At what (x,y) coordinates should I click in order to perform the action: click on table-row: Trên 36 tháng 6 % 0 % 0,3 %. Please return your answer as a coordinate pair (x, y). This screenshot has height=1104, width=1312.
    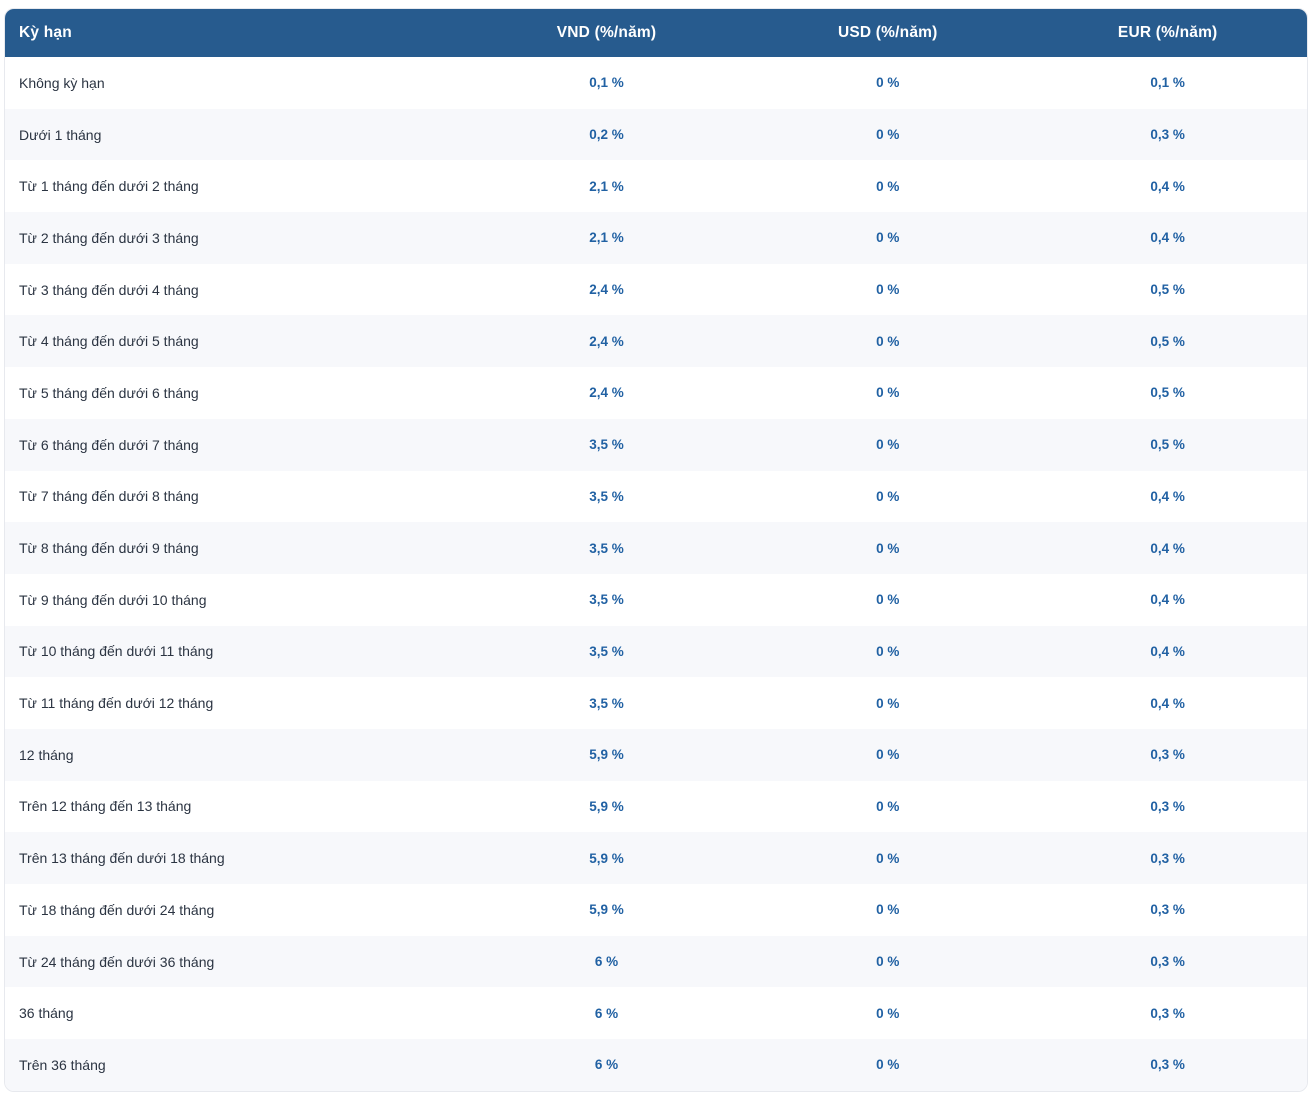
    Looking at the image, I should click on (656, 1065).